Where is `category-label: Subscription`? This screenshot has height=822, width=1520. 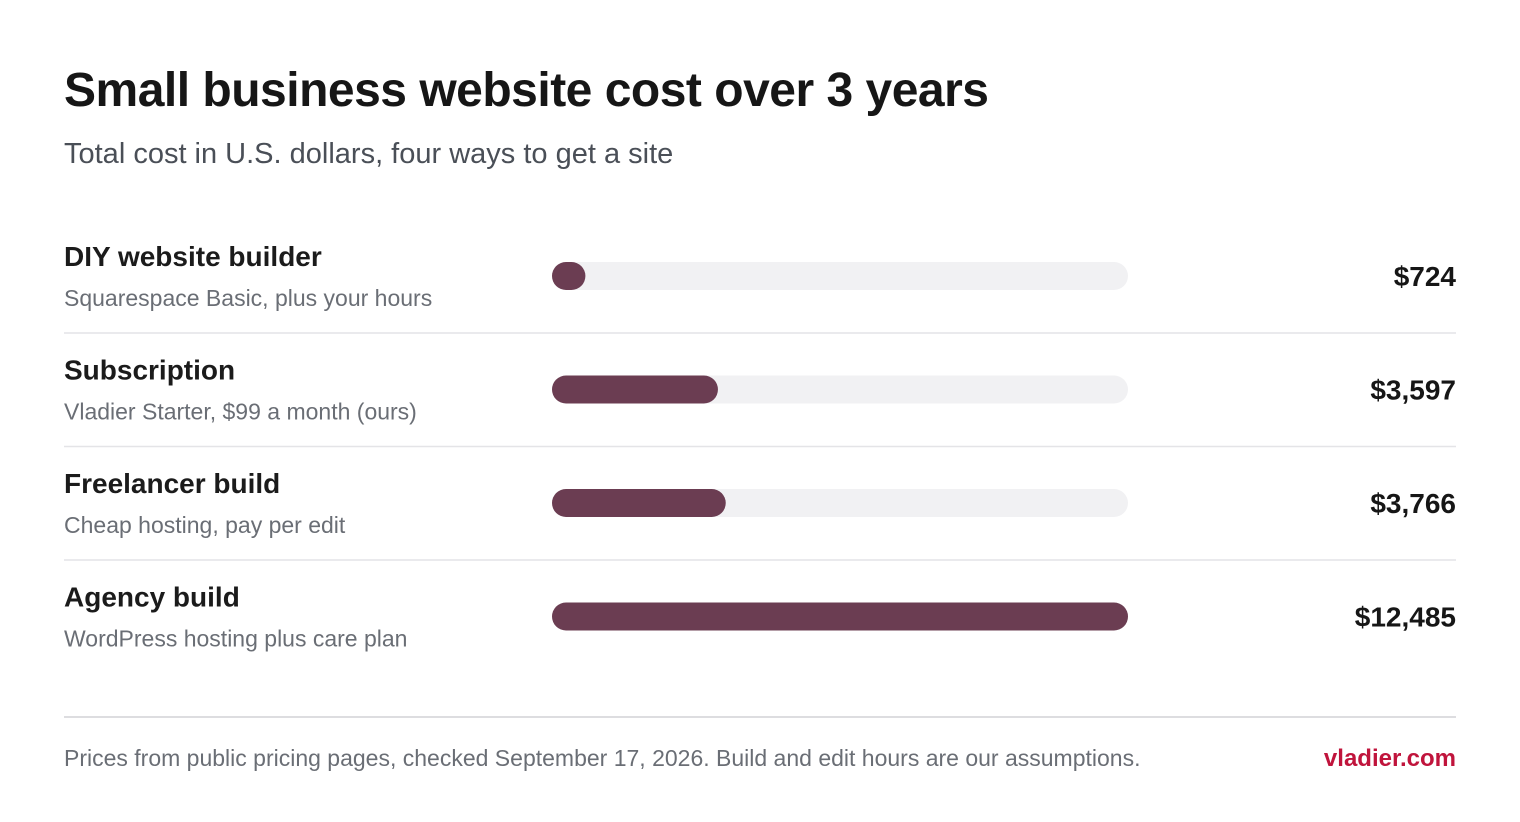 category-label: Subscription is located at coordinates (149, 370).